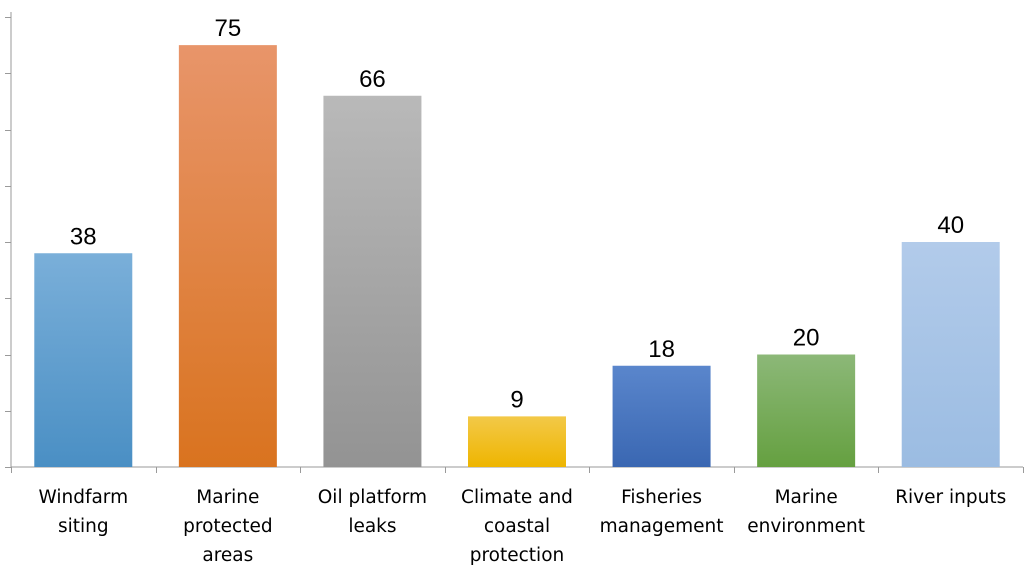 This screenshot has width=1028, height=575. What do you see at coordinates (950, 225) in the screenshot?
I see `data-label-7: 40` at bounding box center [950, 225].